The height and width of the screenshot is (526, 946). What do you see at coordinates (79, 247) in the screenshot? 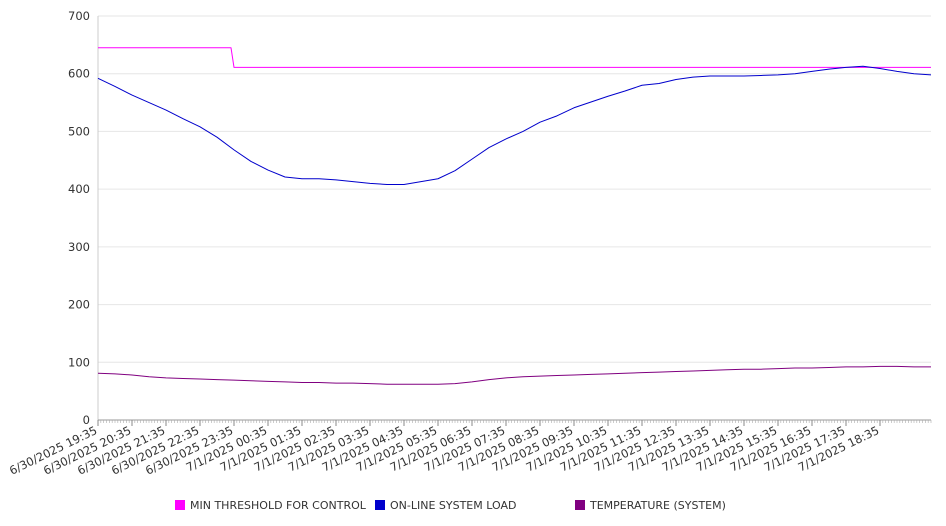
I see `y-tick-label: 300` at bounding box center [79, 247].